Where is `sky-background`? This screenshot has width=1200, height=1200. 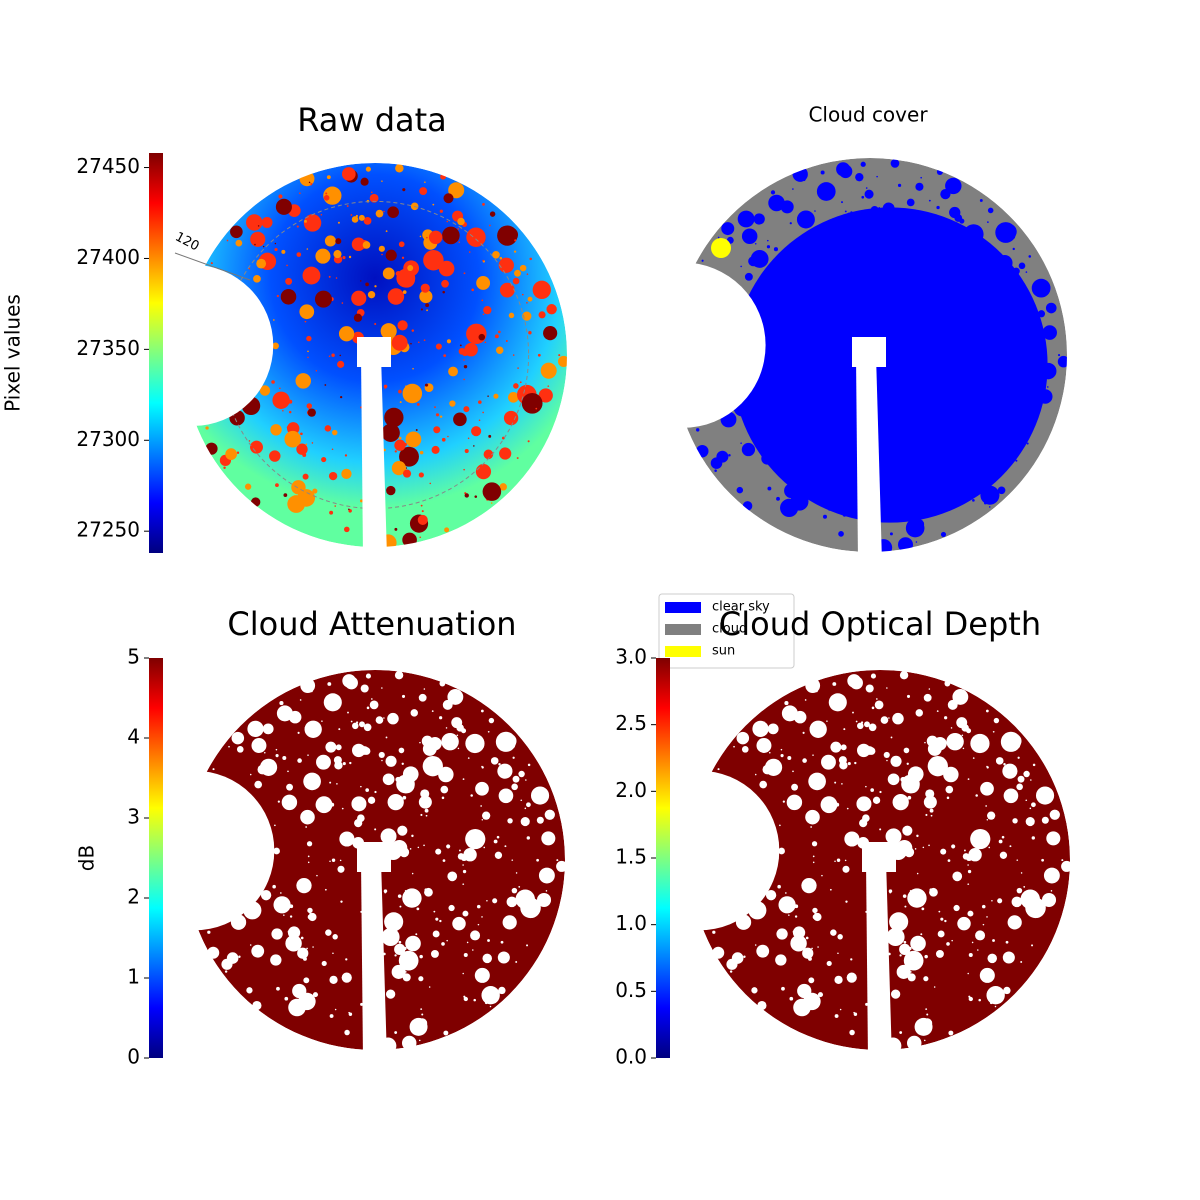 sky-background is located at coordinates (880, 860).